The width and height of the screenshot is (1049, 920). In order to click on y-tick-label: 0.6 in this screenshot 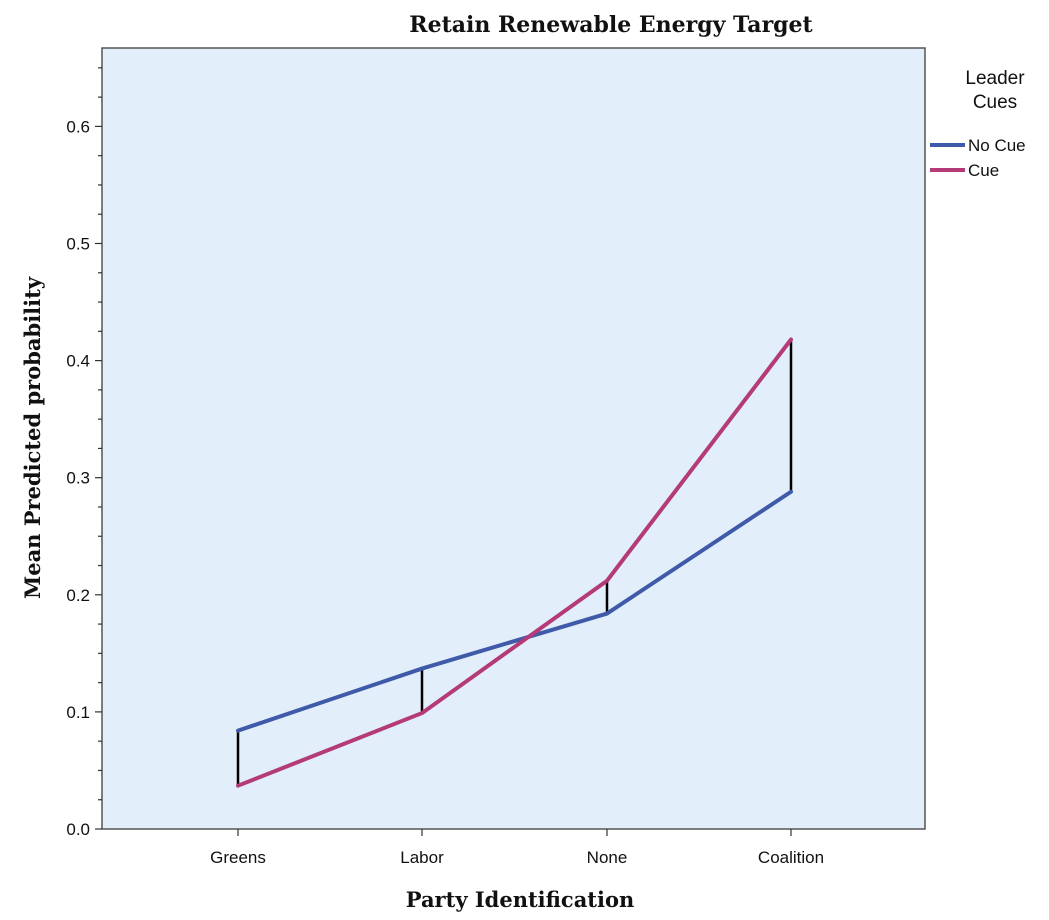, I will do `click(78, 126)`.